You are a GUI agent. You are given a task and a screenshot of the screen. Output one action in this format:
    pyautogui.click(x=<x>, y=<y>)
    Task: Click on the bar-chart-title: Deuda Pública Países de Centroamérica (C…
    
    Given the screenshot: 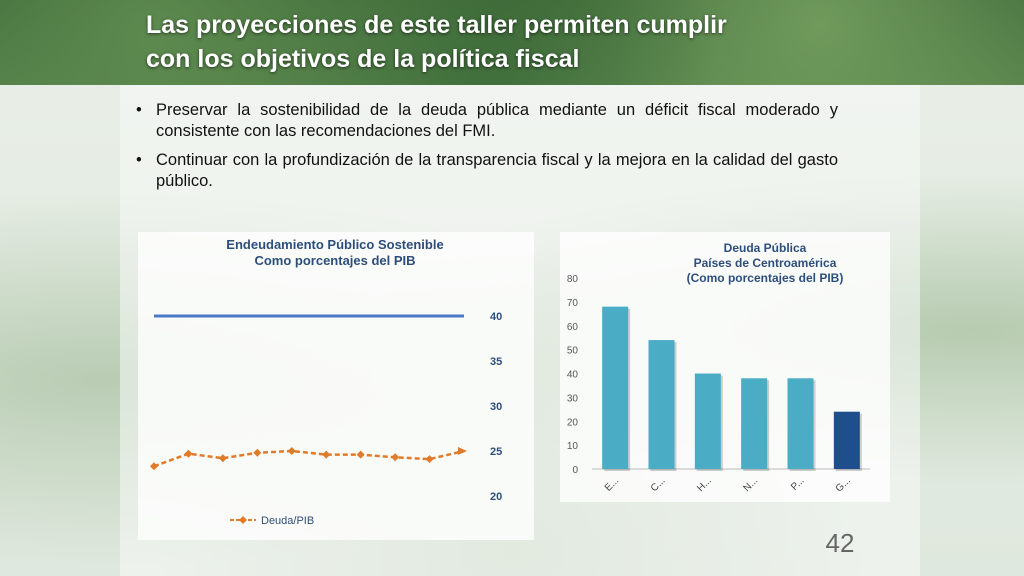 What is the action you would take?
    pyautogui.click(x=765, y=263)
    